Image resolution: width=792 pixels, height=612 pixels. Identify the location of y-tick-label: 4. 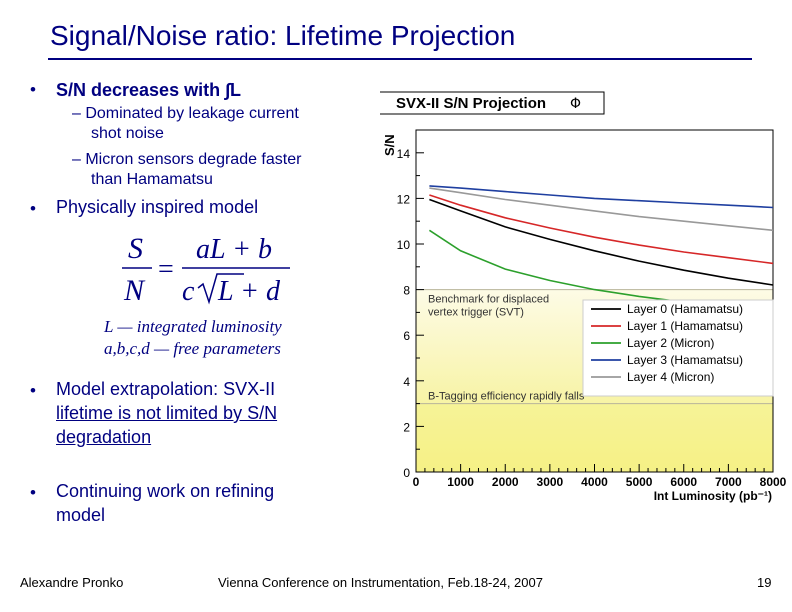
(406, 382).